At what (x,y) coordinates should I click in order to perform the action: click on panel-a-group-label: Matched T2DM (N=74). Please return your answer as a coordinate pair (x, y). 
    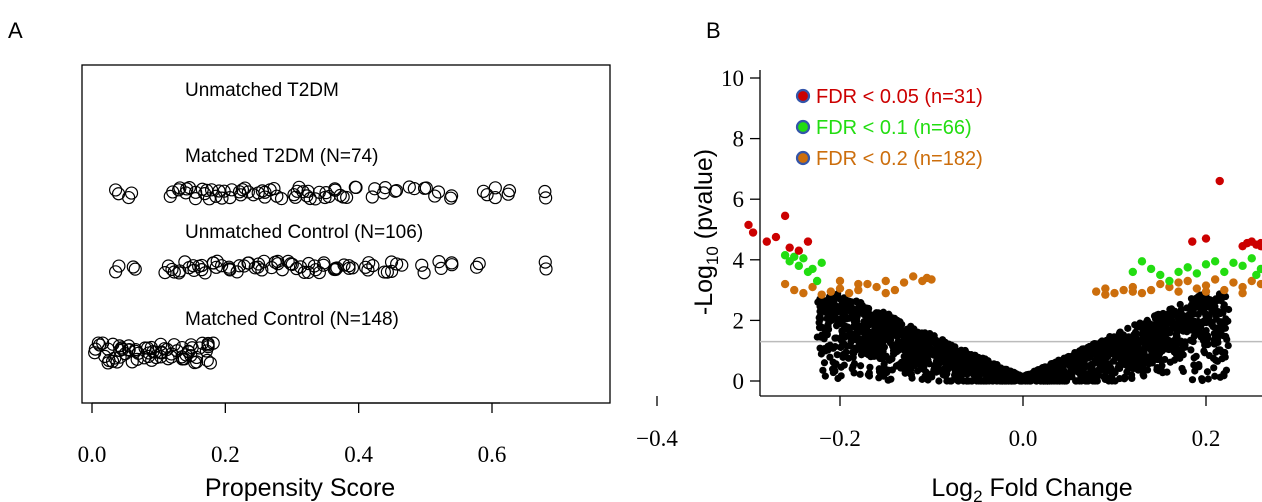
    Looking at the image, I should click on (281, 156).